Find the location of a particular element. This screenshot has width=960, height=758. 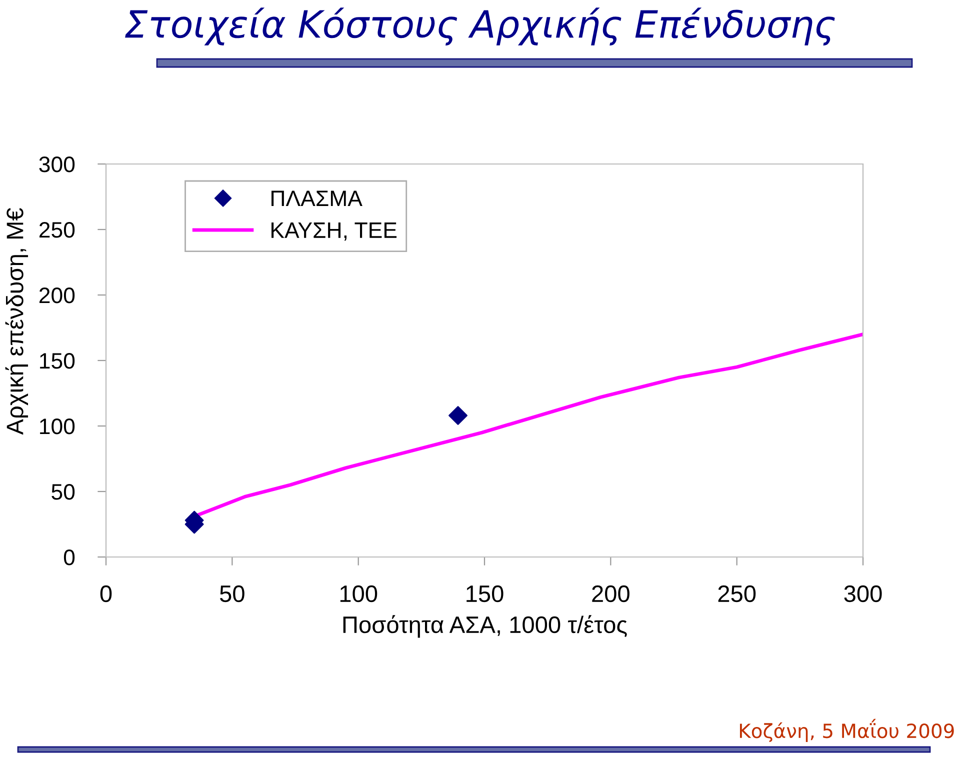

legend-label: ΚΑΥΣΗ, ΤΕΕ is located at coordinates (334, 231).